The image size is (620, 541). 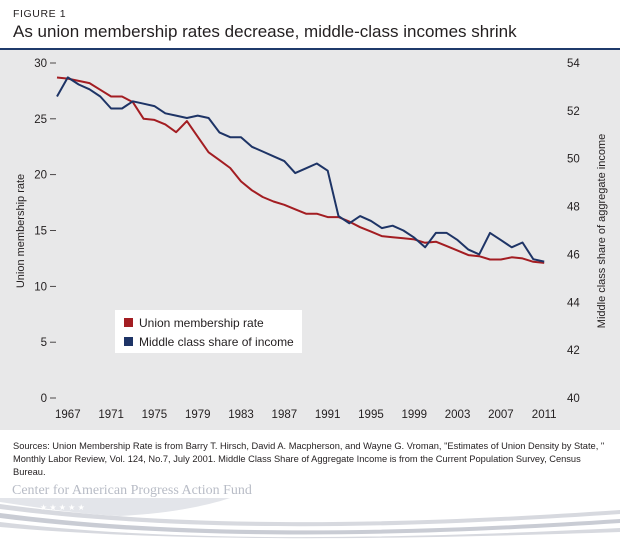 What do you see at coordinates (40, 287) in the screenshot?
I see `y-left-tick-label: 10` at bounding box center [40, 287].